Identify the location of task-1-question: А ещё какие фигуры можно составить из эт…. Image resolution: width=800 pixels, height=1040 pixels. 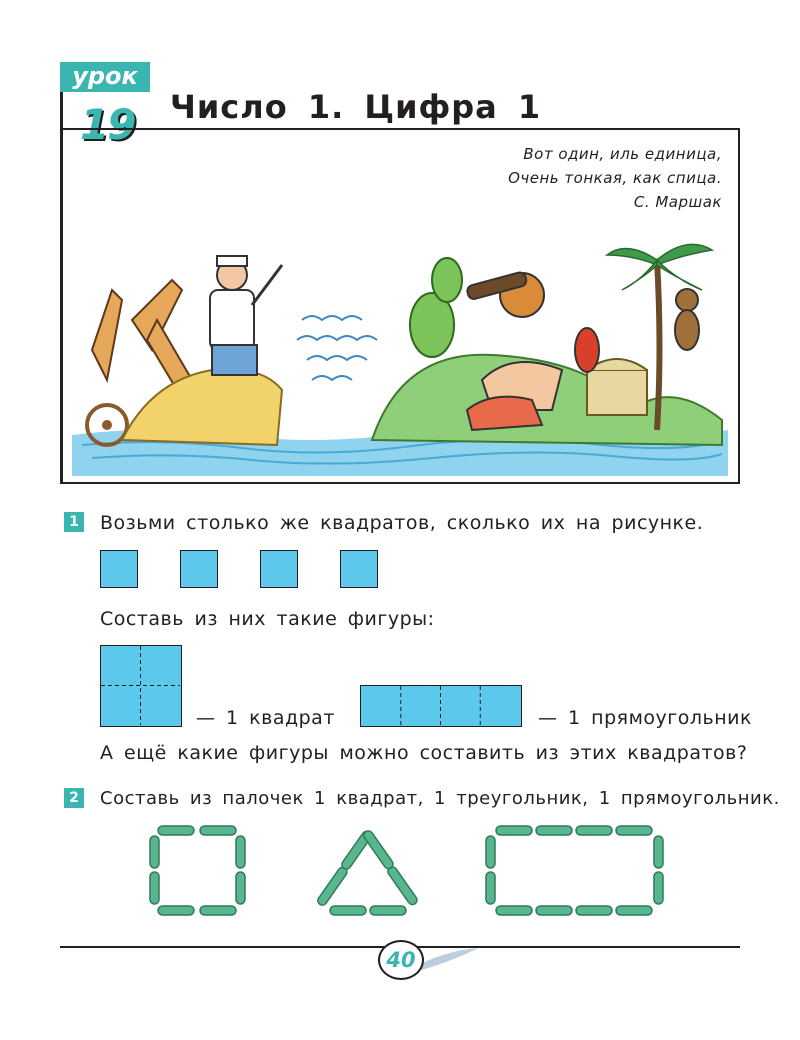
(424, 753).